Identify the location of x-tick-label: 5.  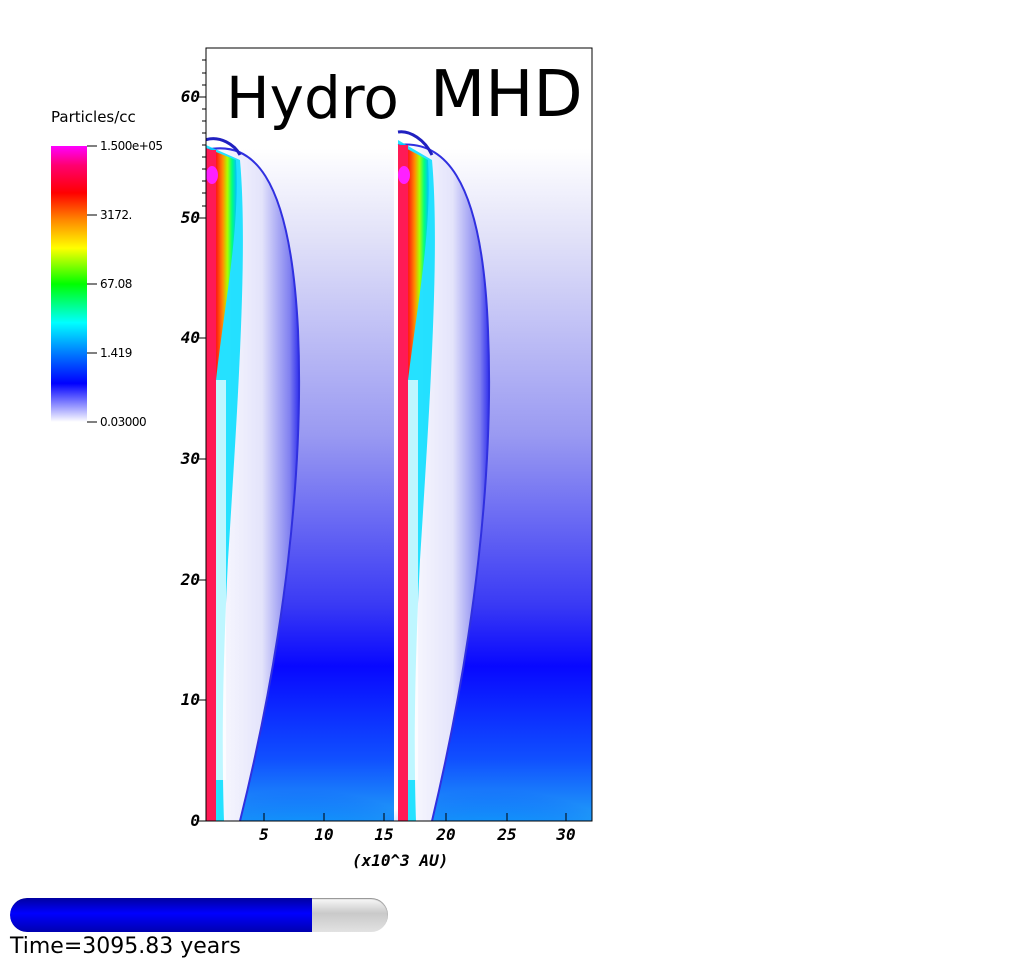
(264, 834).